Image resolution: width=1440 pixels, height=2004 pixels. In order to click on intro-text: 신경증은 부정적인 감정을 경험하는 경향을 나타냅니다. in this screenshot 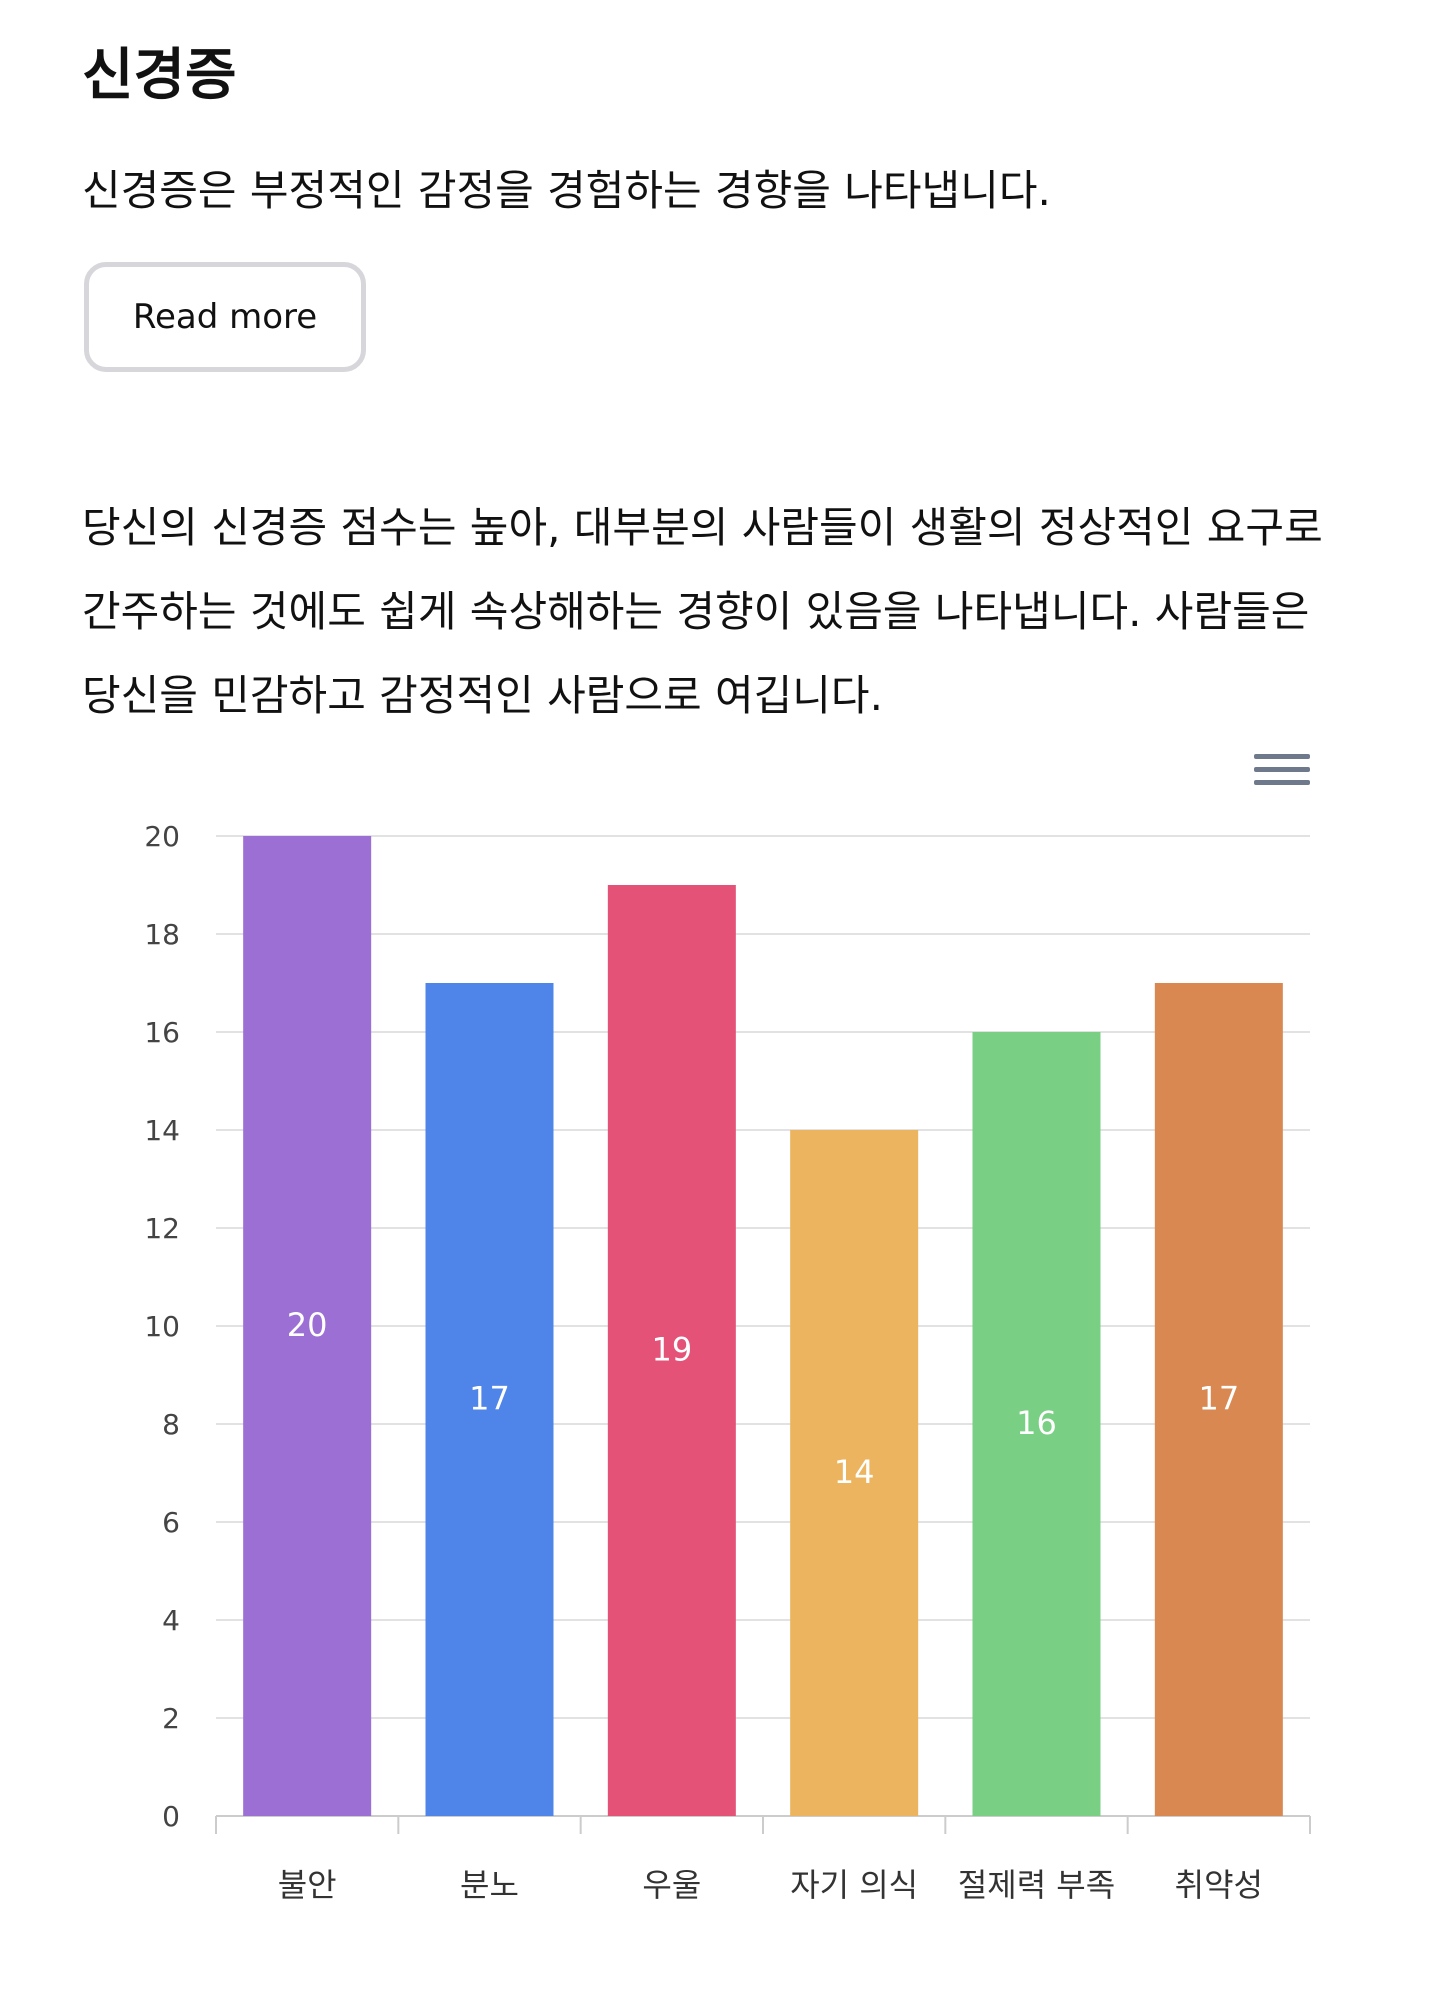, I will do `click(566, 190)`.